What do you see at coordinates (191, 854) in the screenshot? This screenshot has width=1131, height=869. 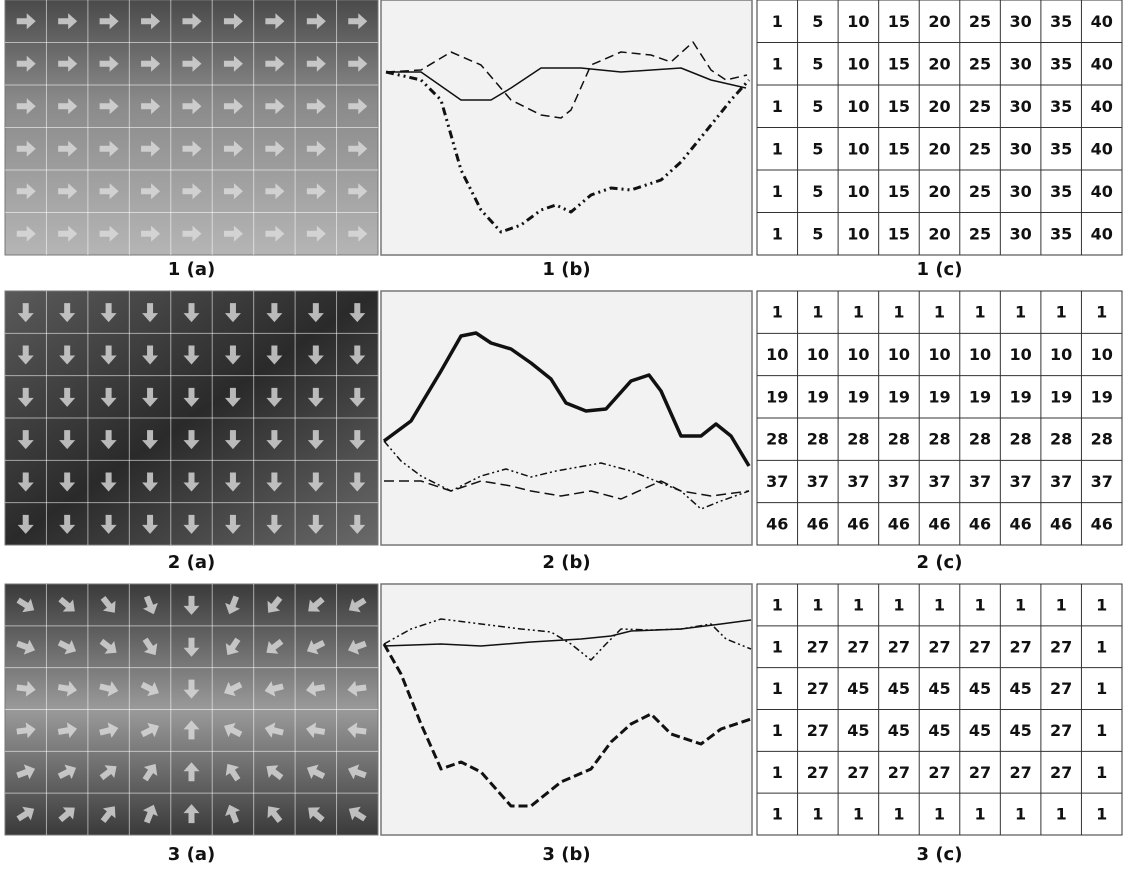 I see `panel-label: 3 (a)` at bounding box center [191, 854].